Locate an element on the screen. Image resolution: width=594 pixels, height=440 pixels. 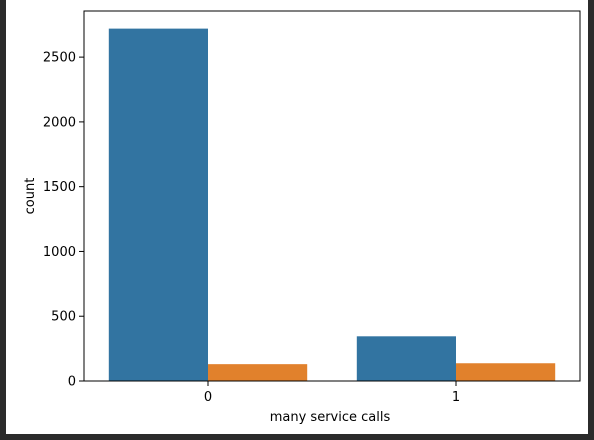
y-axis-label: count is located at coordinates (30, 196).